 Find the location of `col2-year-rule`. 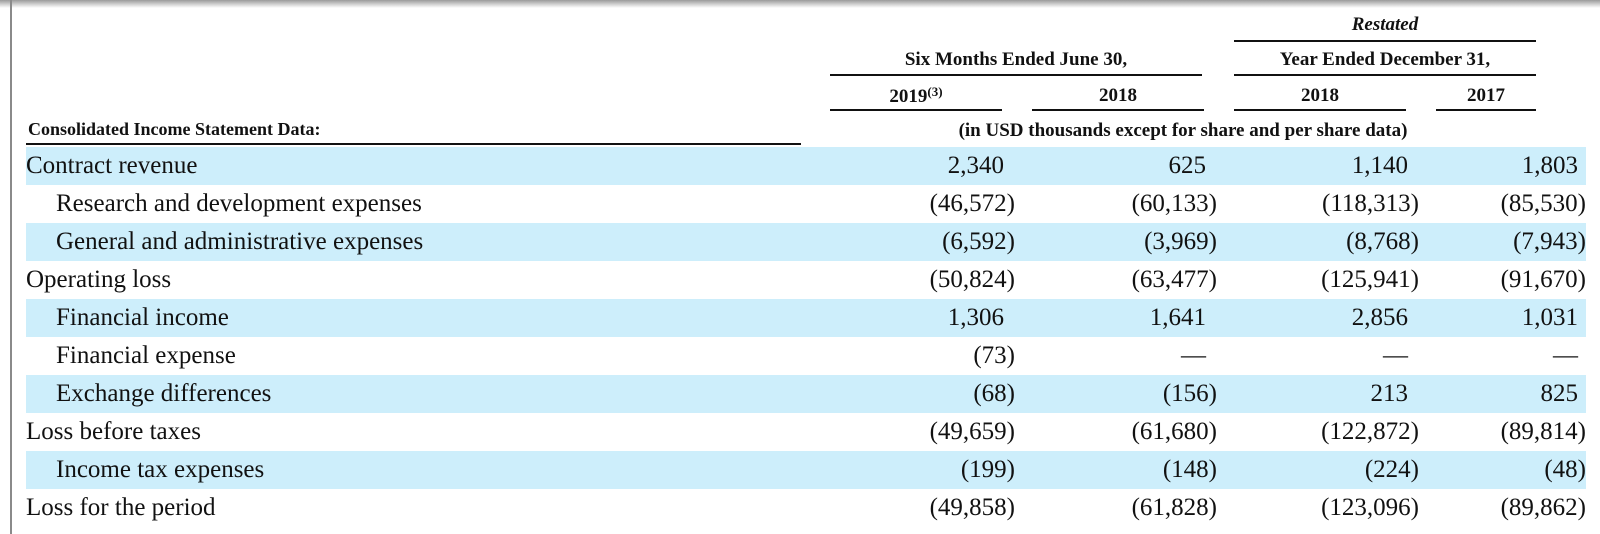

col2-year-rule is located at coordinates (1118, 110).